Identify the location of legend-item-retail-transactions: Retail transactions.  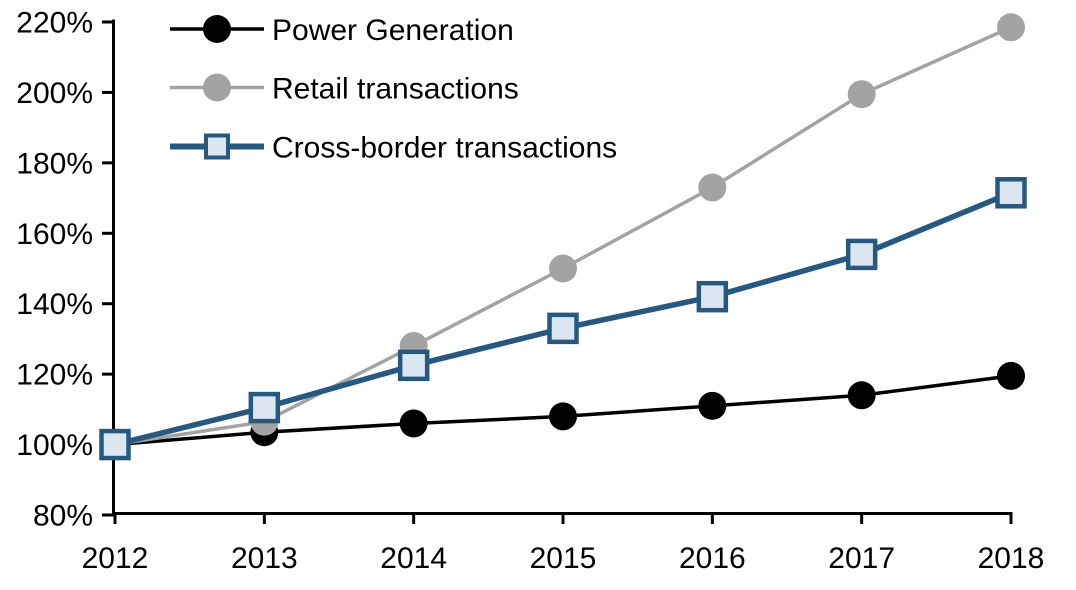
(344, 89).